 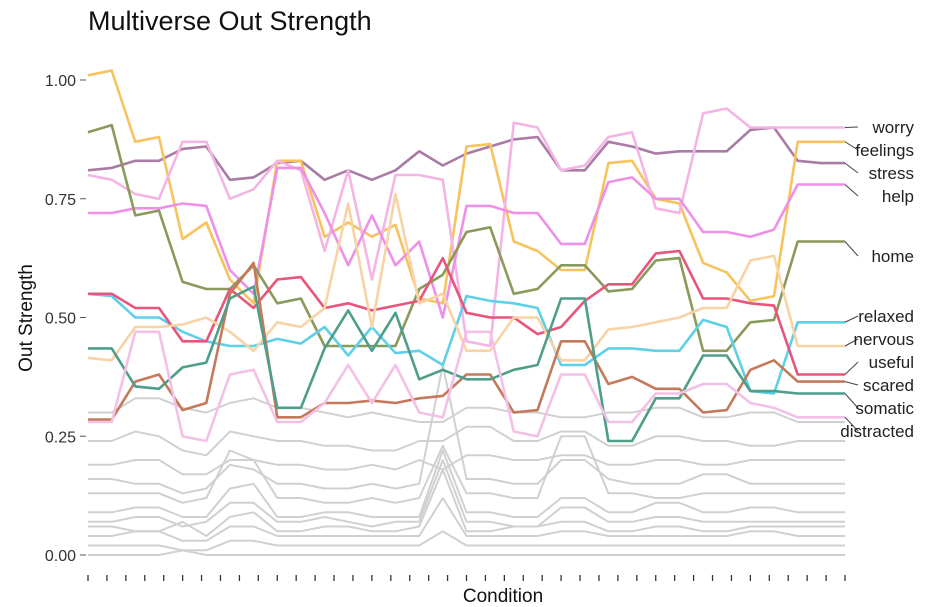 I want to click on series-label-worry: worry, so click(x=892, y=127).